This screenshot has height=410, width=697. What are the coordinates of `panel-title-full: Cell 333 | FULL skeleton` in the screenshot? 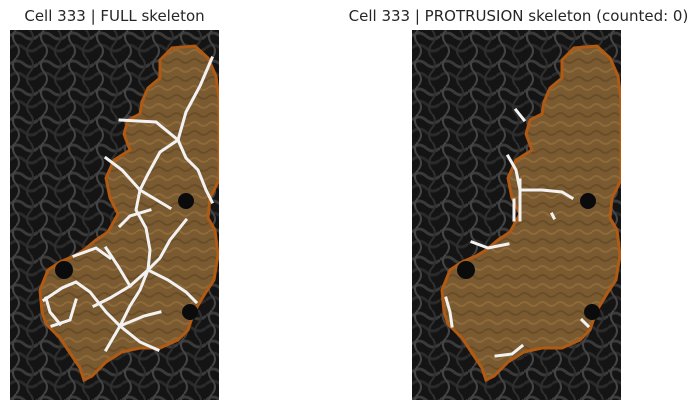 It's located at (114, 16).